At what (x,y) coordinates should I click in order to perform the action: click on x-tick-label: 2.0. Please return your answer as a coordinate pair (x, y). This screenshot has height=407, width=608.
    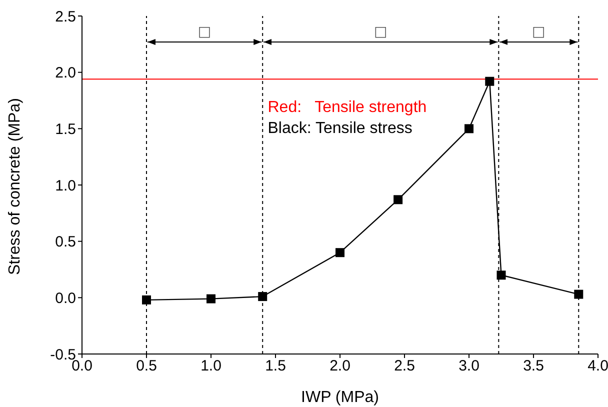
    Looking at the image, I should click on (340, 366).